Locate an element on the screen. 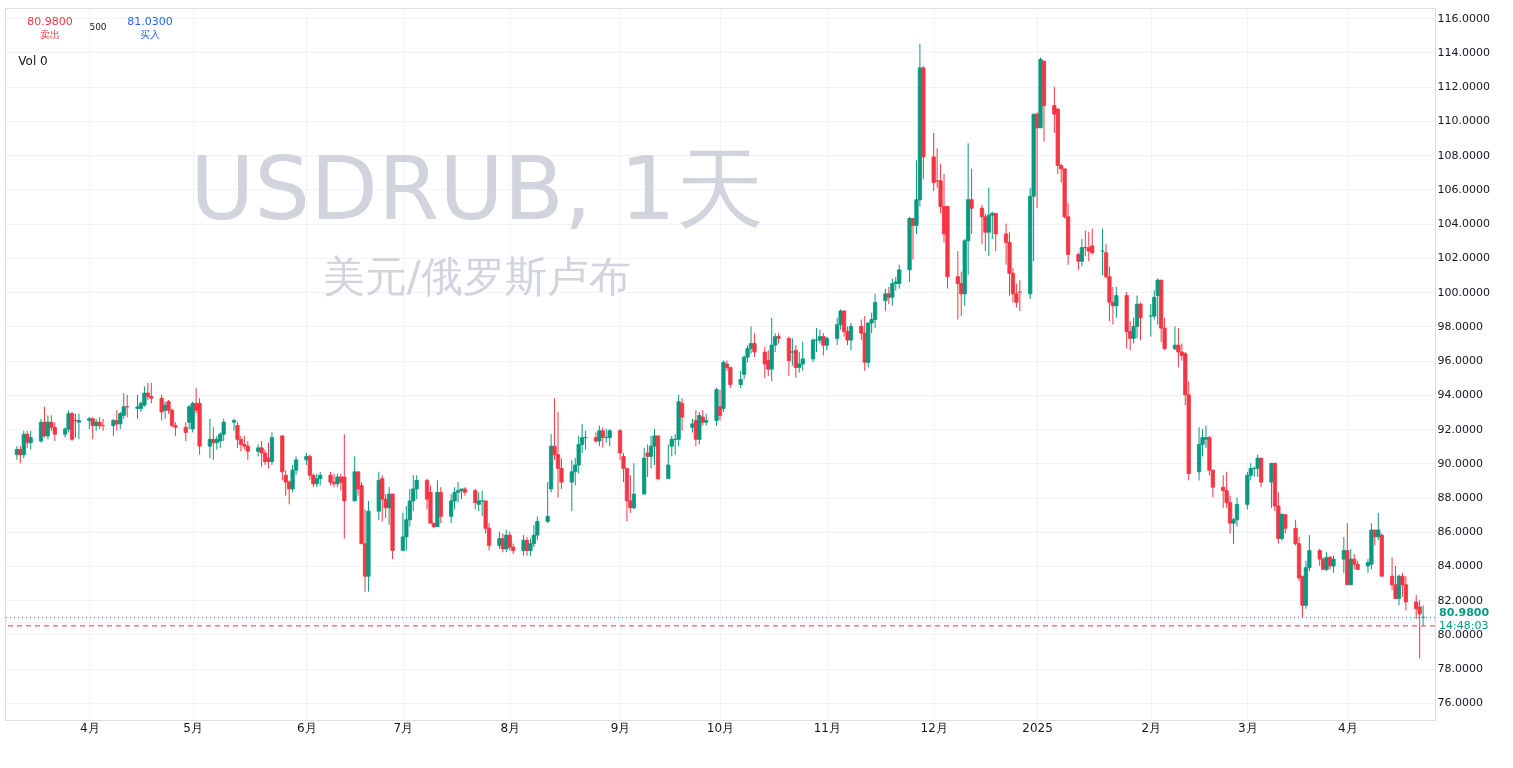 This screenshot has width=1513, height=768. ref-line-label: 80.9800 is located at coordinates (1464, 612).